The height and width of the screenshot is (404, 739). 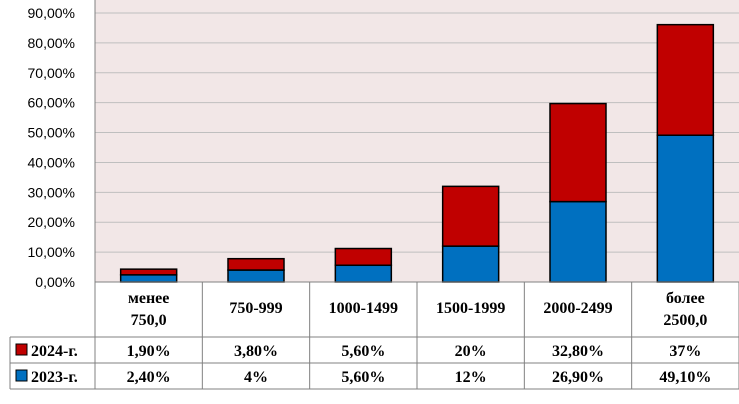 What do you see at coordinates (51, 73) in the screenshot?
I see `y-tick-label: 70,00%` at bounding box center [51, 73].